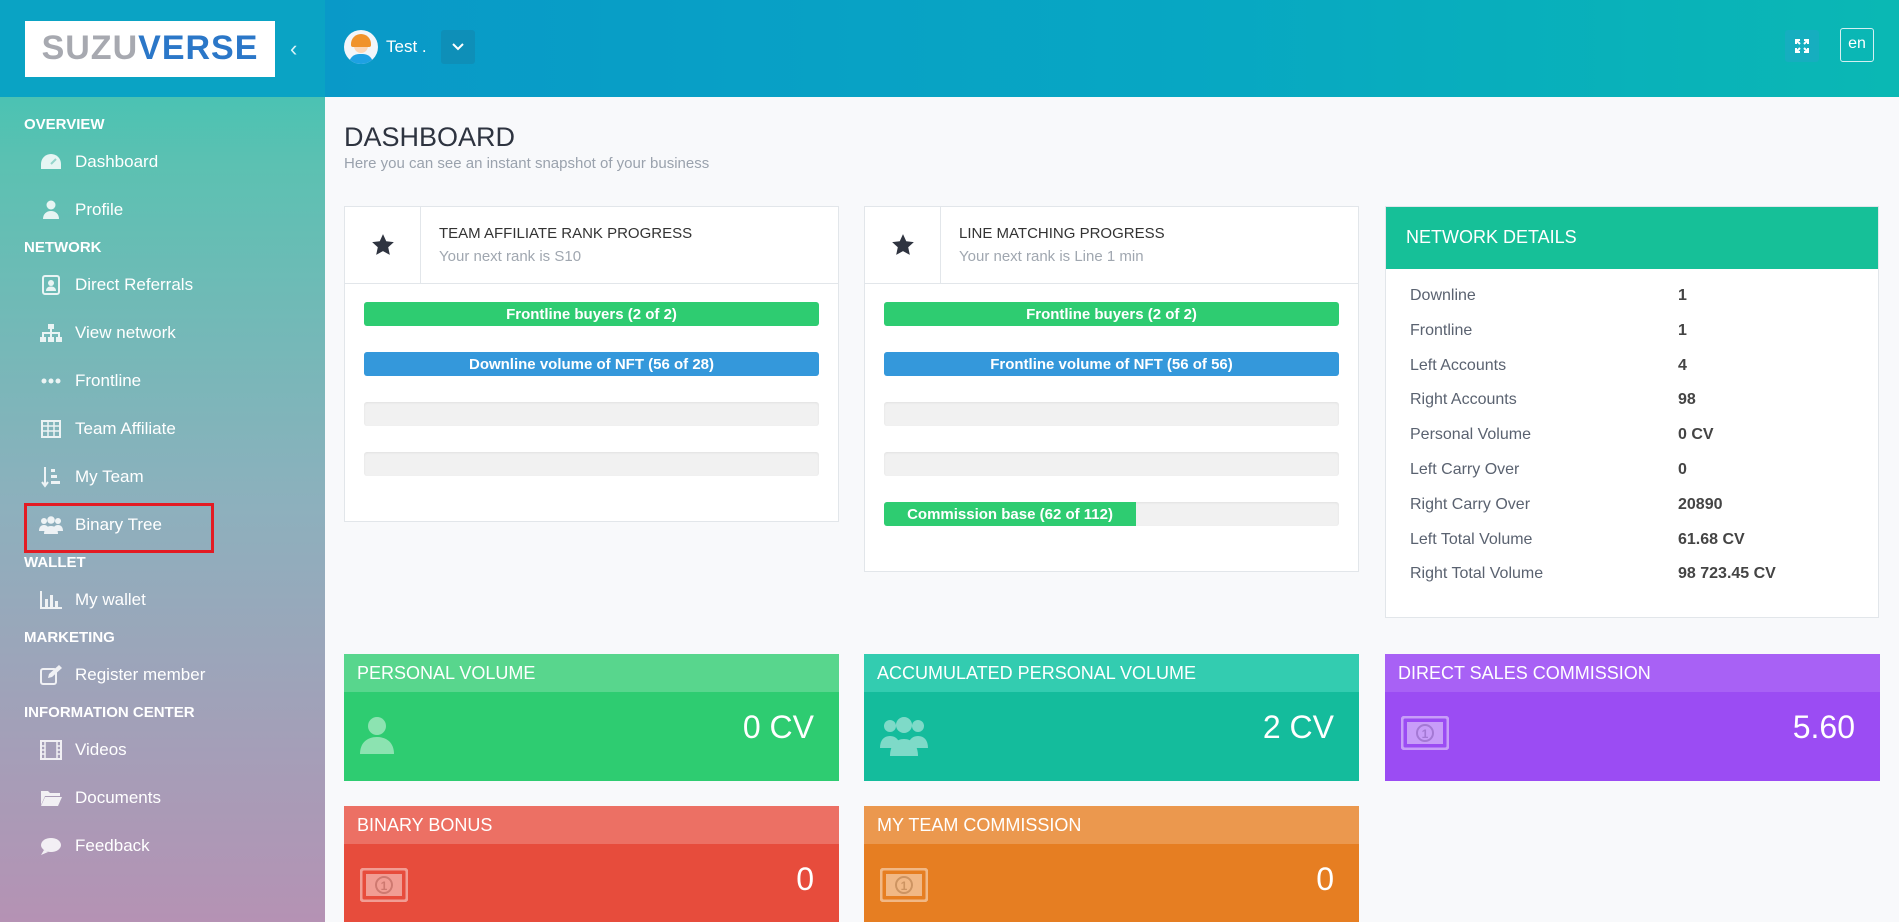 The height and width of the screenshot is (922, 1899). I want to click on stat-value: 2 CV, so click(1298, 727).